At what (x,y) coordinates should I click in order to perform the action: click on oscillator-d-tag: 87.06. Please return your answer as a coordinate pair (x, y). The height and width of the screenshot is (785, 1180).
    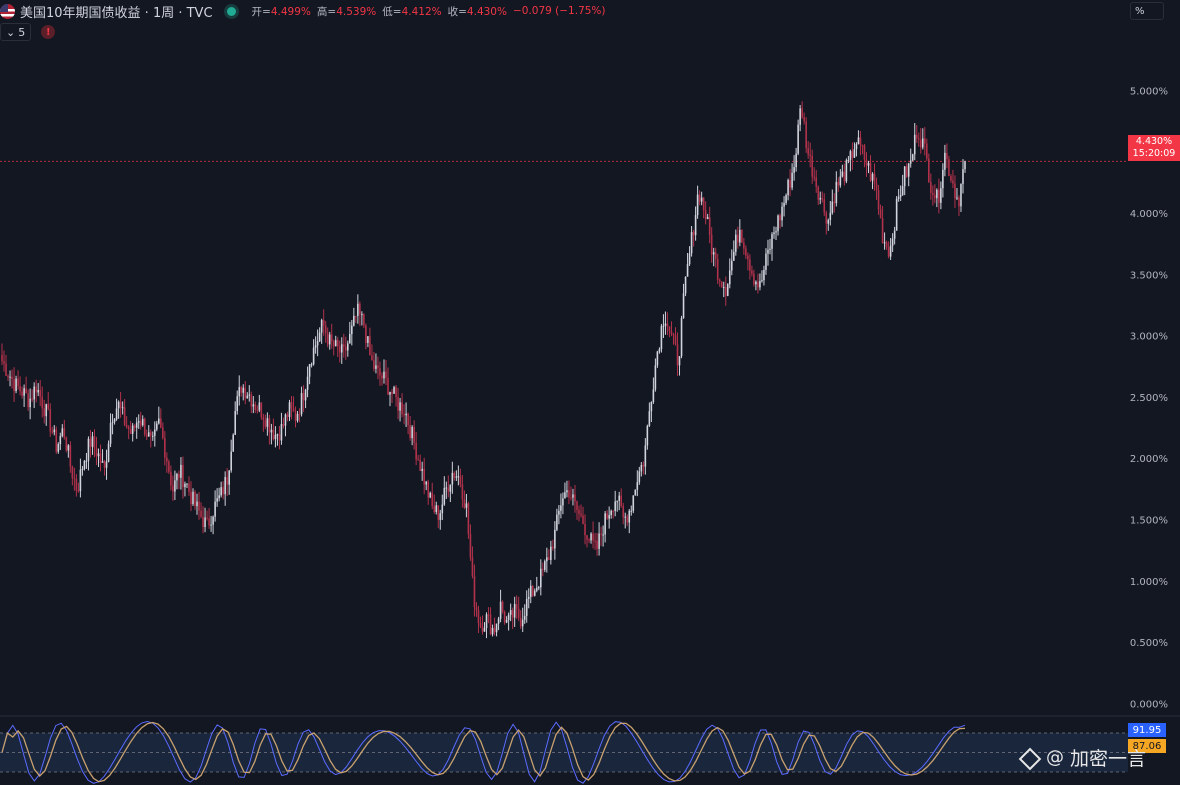
    Looking at the image, I should click on (1147, 746).